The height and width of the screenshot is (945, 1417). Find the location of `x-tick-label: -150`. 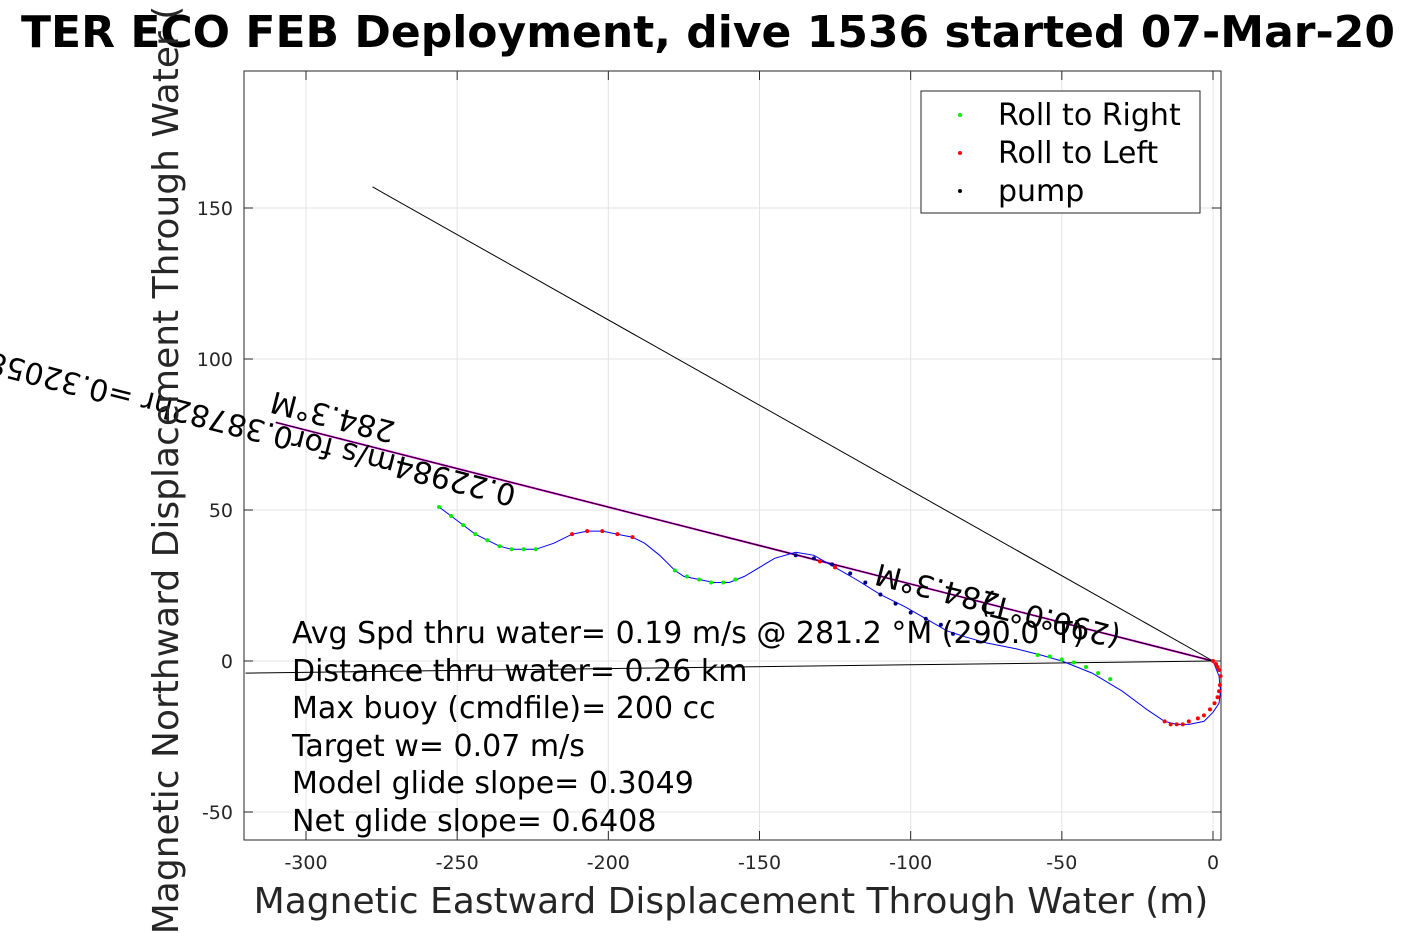

x-tick-label: -150 is located at coordinates (759, 863).